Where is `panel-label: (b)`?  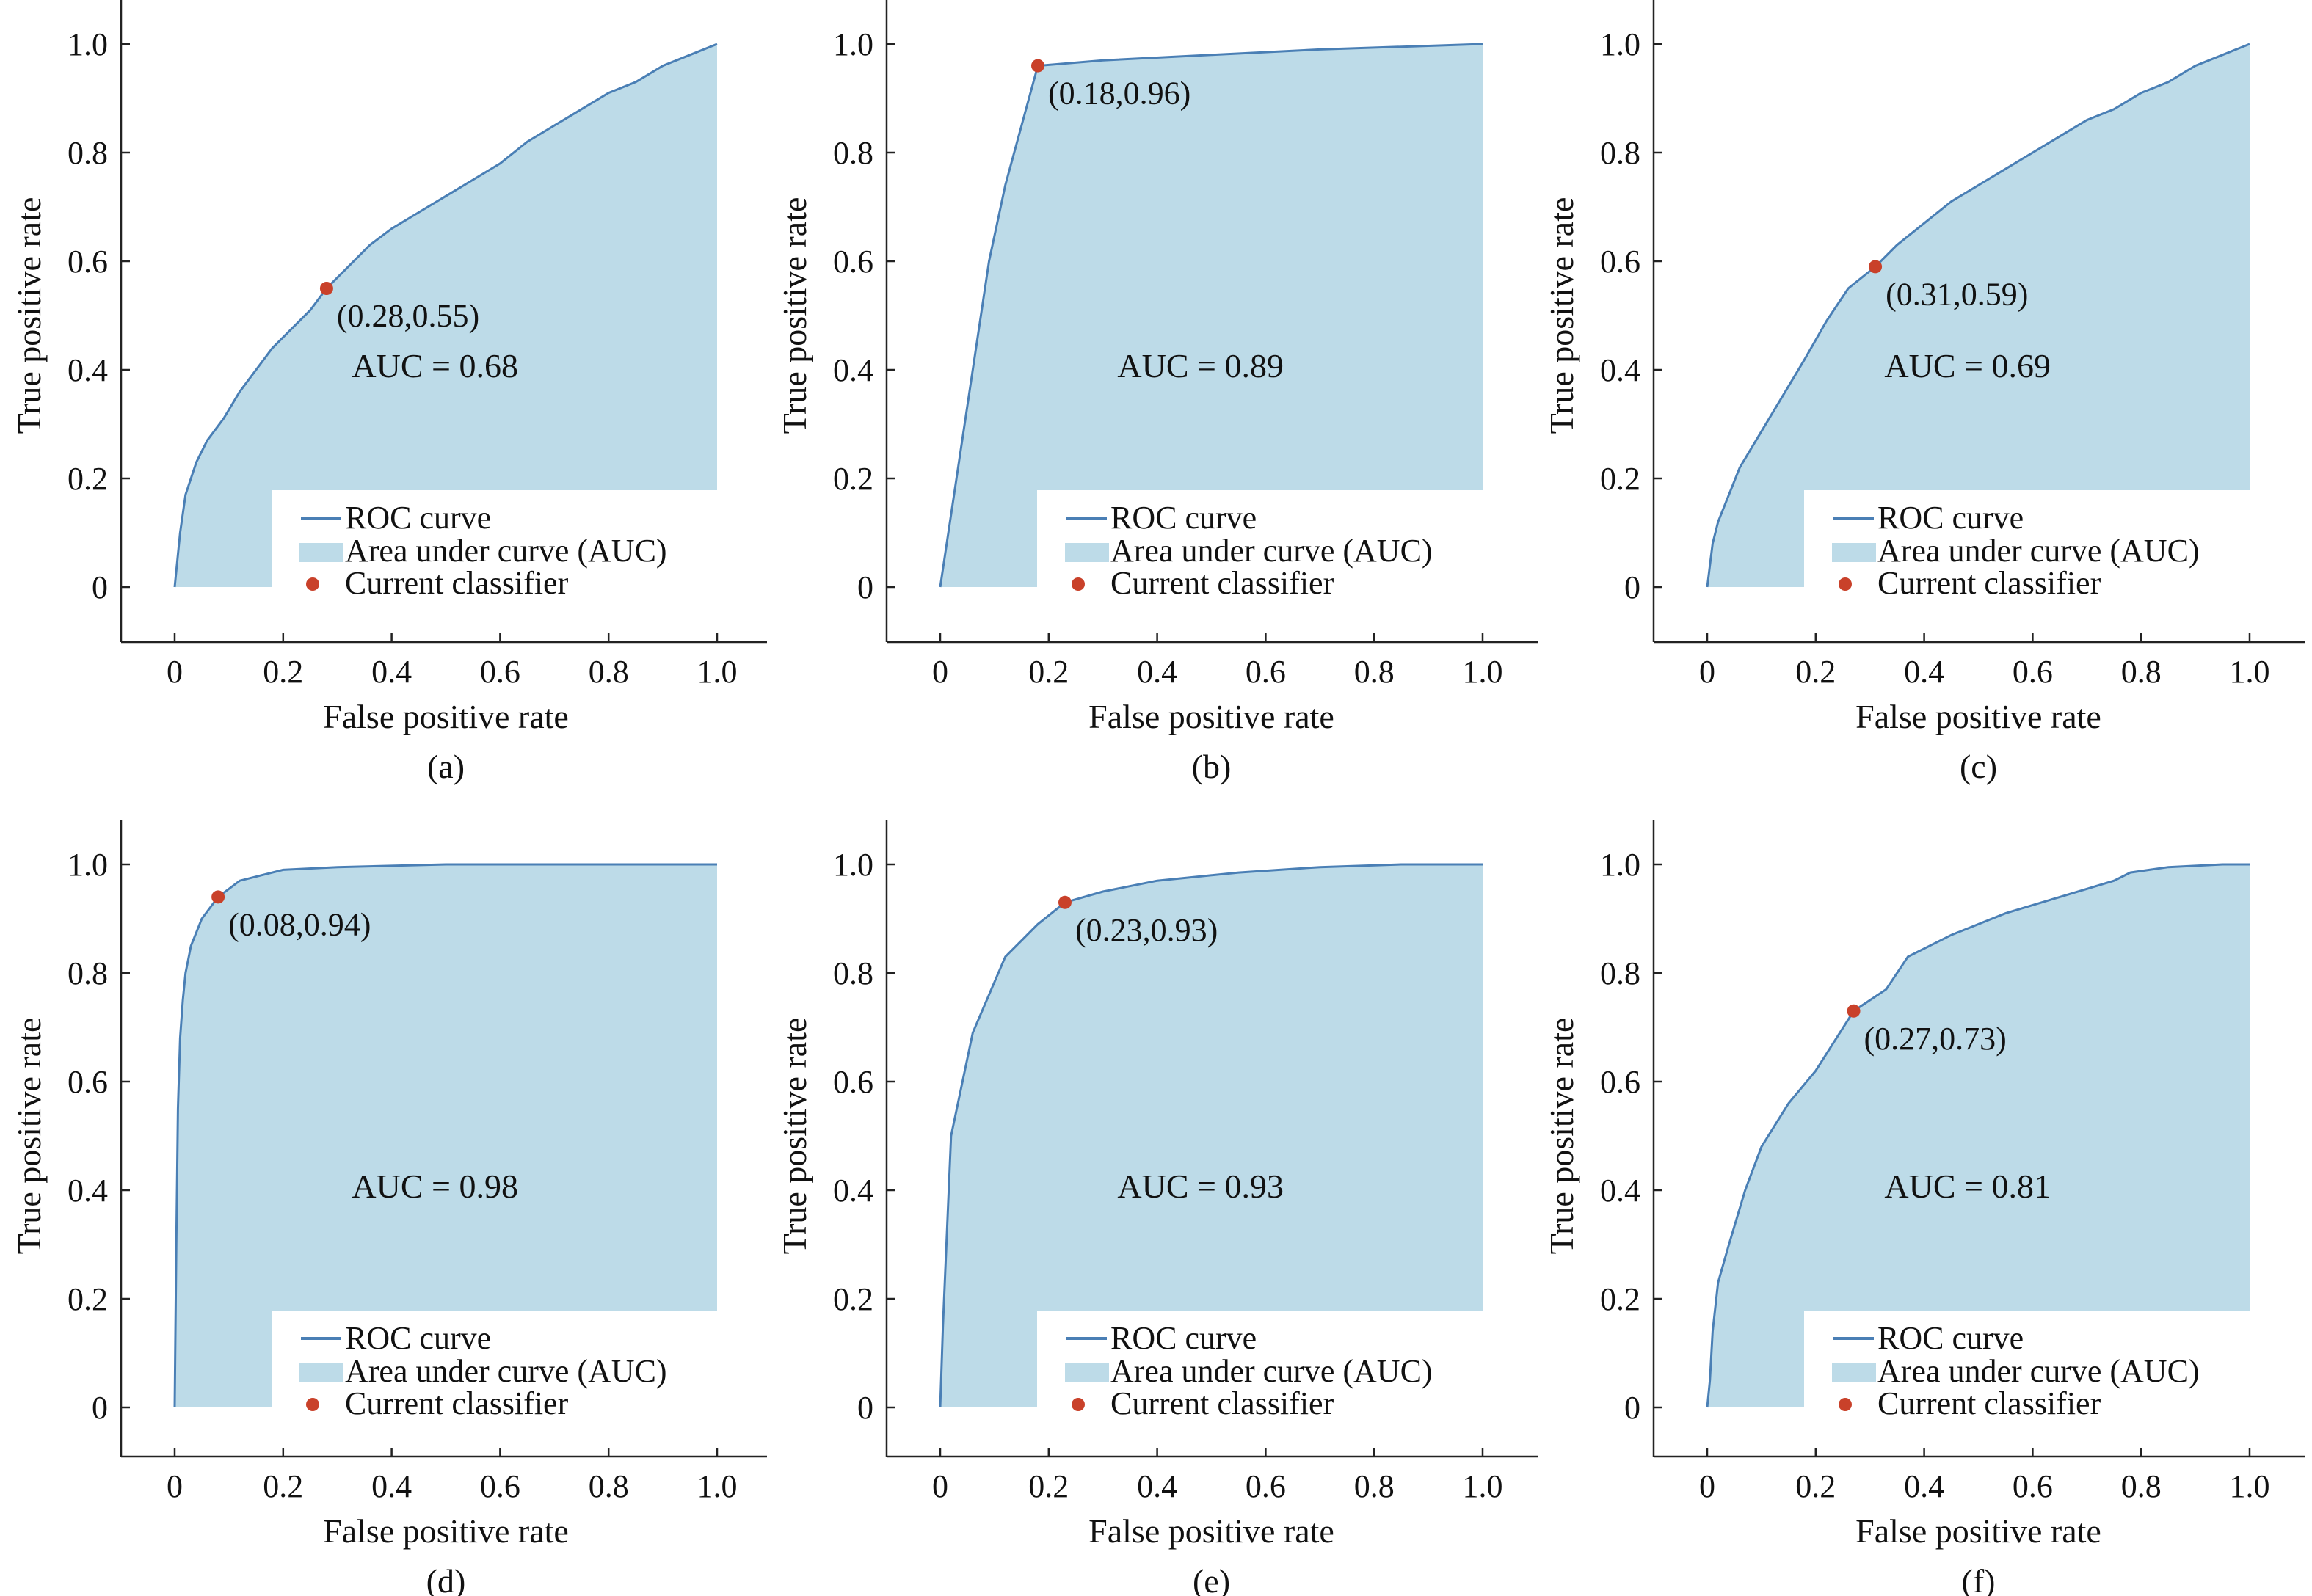
panel-label: (b) is located at coordinates (1212, 766).